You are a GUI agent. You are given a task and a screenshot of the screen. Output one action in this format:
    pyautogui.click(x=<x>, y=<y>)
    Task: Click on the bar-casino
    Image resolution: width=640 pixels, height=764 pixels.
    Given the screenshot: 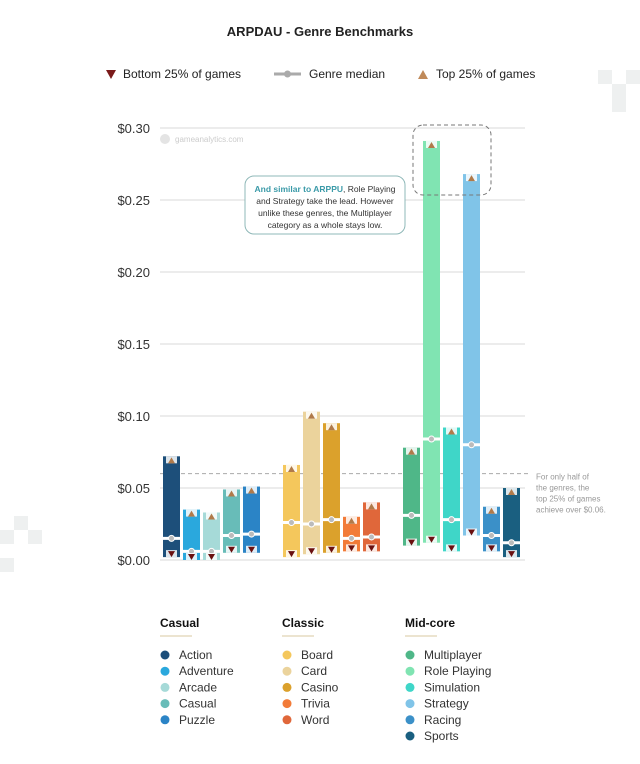 What is the action you would take?
    pyautogui.click(x=331, y=488)
    